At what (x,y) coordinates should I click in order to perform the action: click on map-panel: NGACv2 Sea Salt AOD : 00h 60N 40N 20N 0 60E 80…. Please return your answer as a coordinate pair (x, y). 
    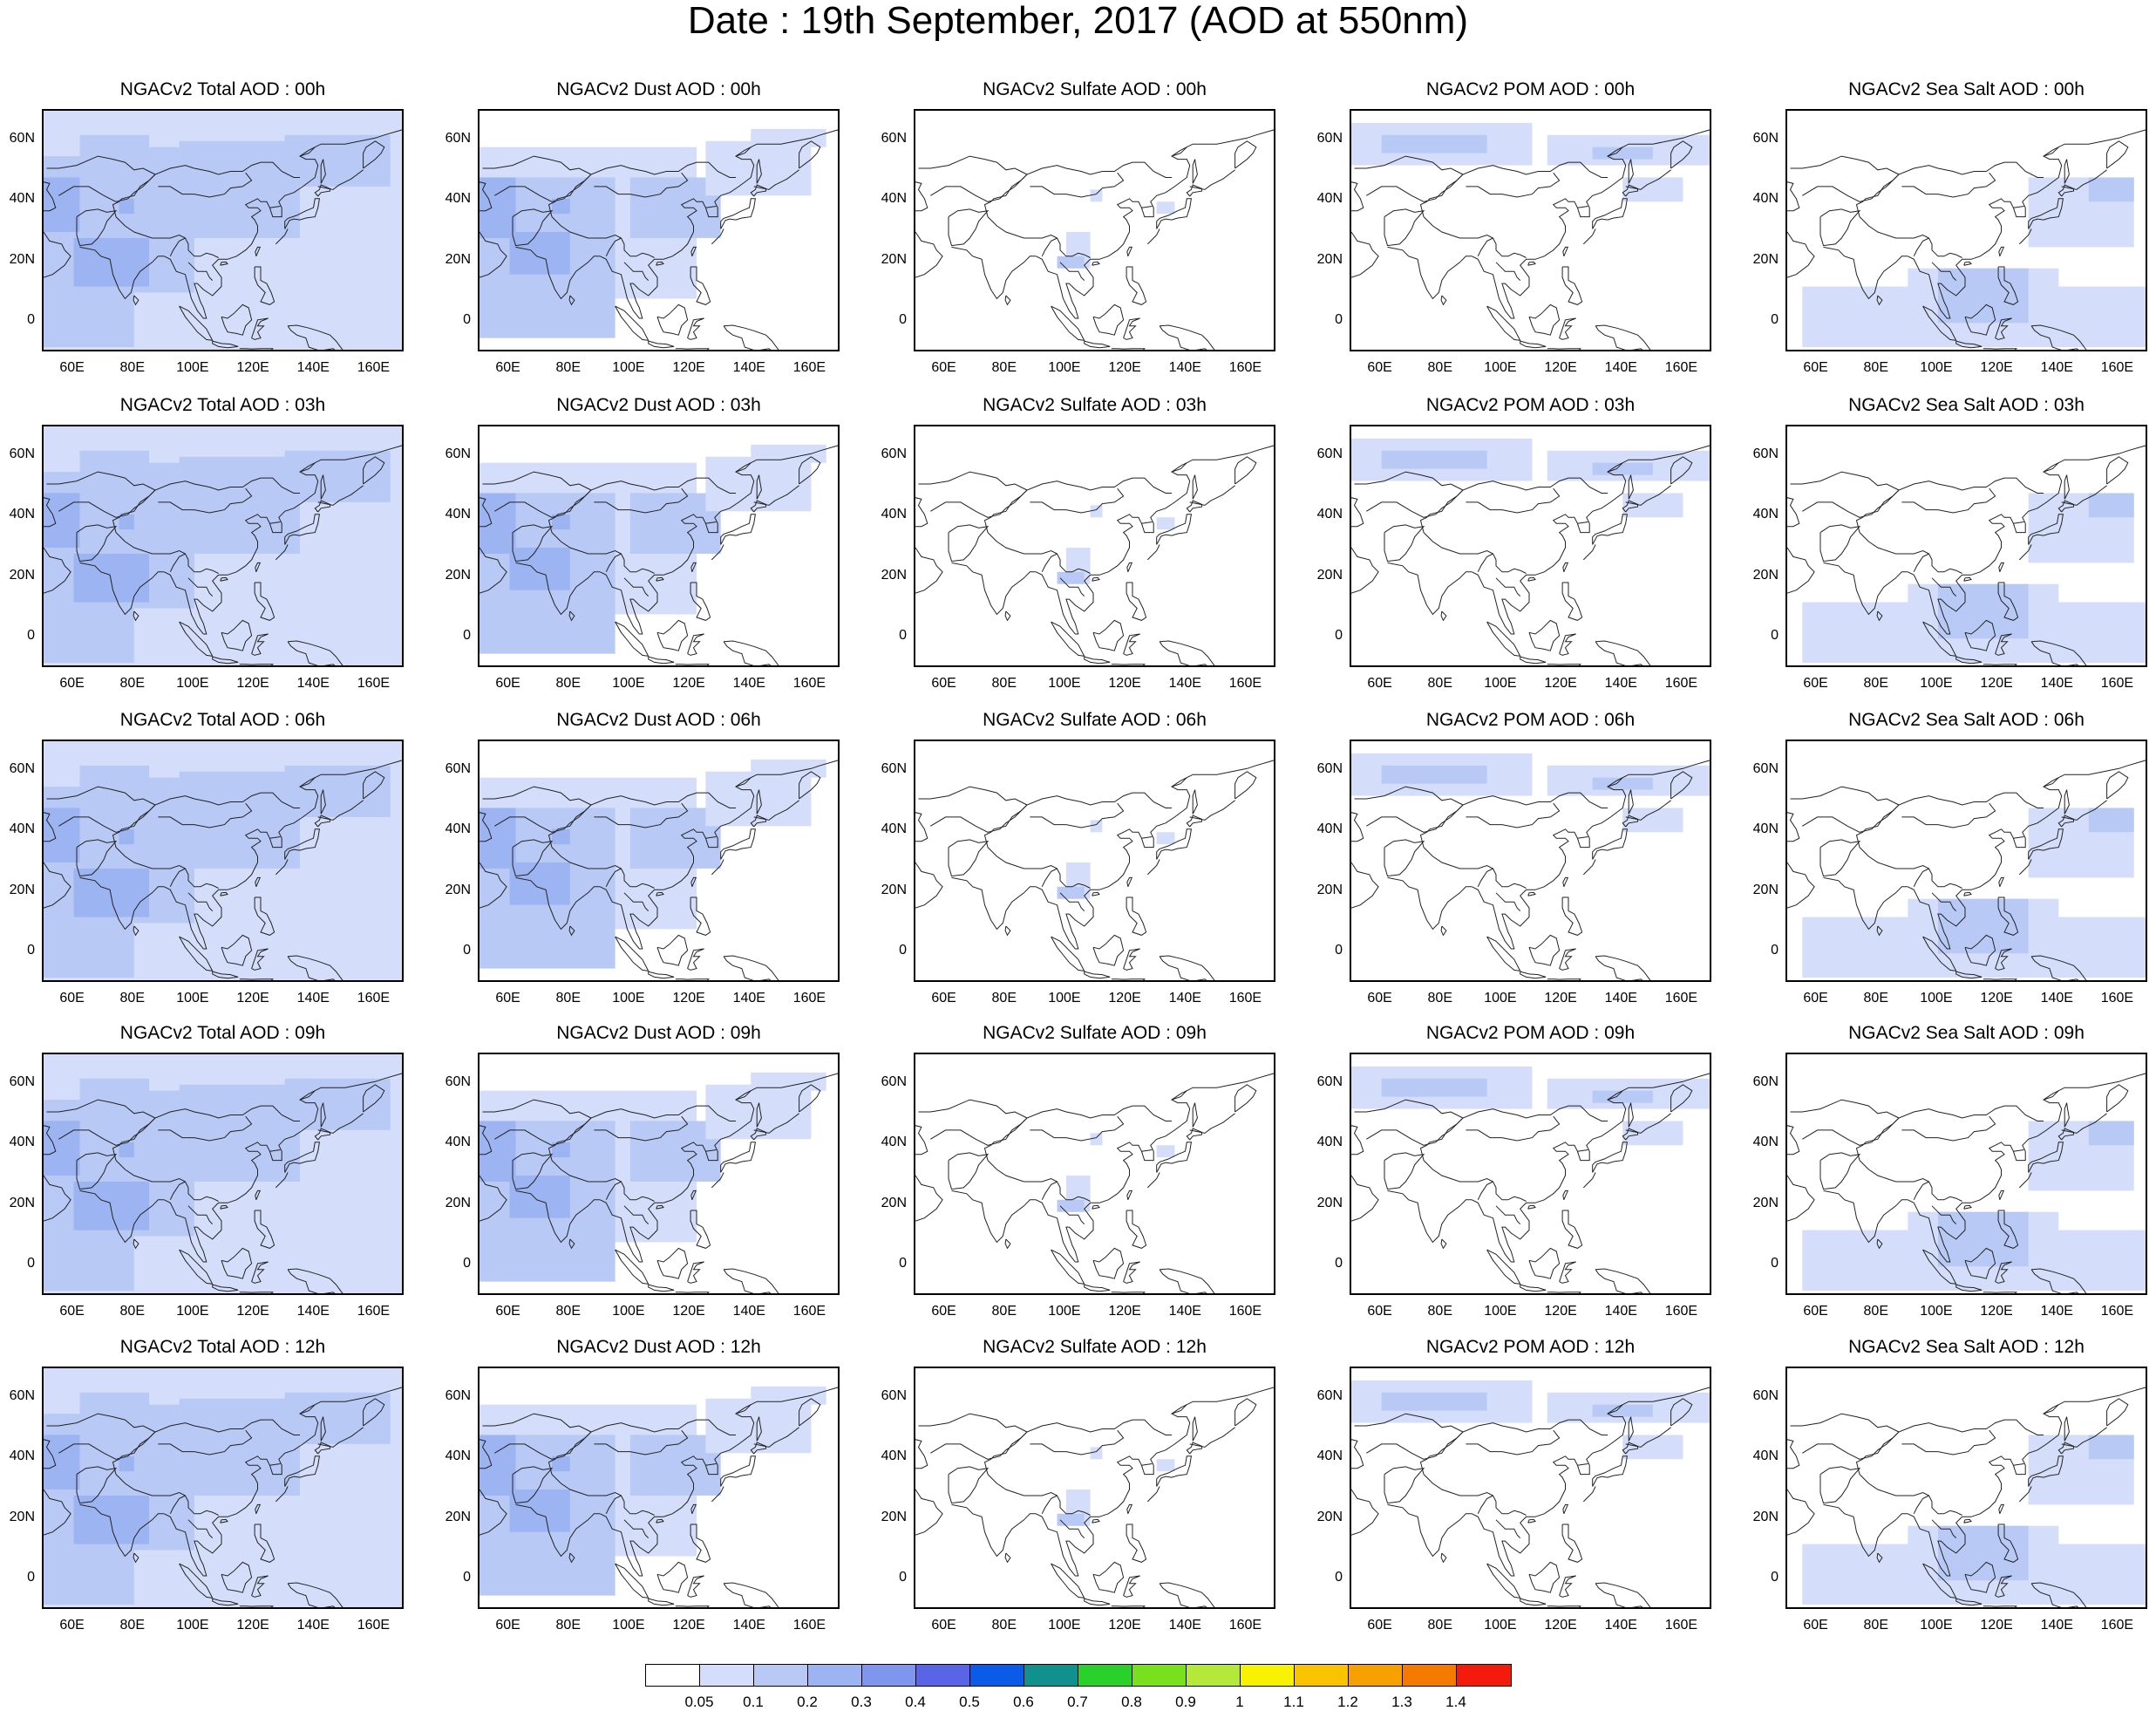
    Looking at the image, I should click on (1950, 235).